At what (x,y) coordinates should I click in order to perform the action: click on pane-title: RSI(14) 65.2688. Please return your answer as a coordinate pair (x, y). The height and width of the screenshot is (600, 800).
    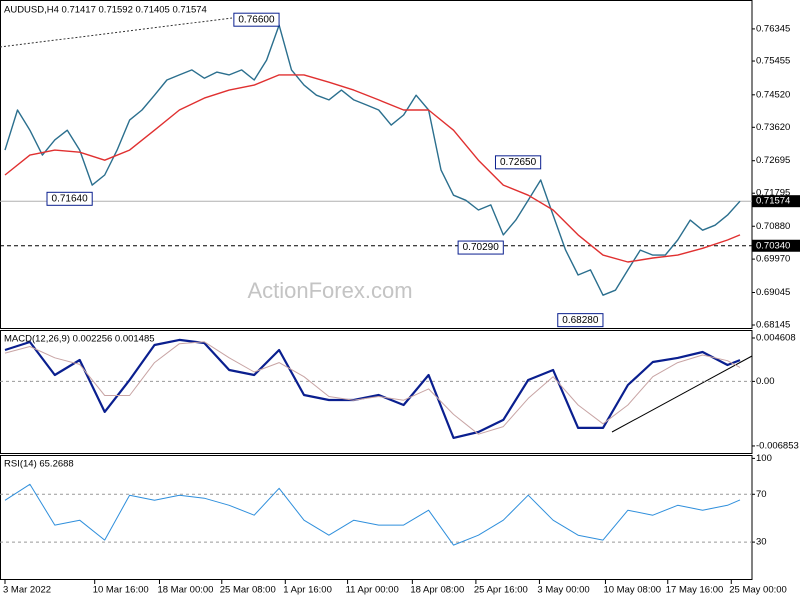
    Looking at the image, I should click on (39, 464).